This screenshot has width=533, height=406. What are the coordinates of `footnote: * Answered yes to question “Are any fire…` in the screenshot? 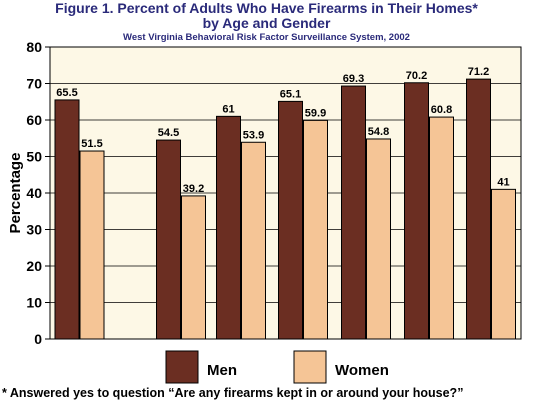 It's located at (233, 393).